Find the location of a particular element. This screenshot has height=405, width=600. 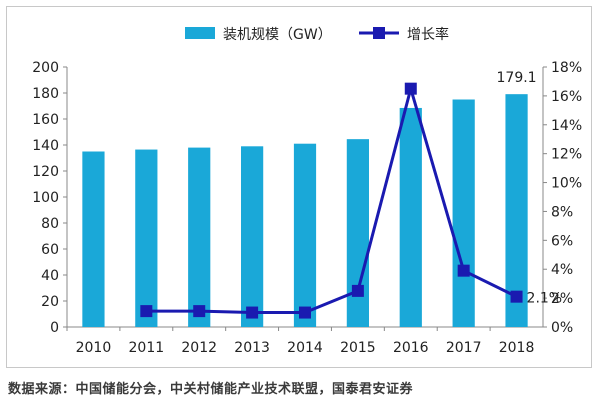

left-tick-label: 60 is located at coordinates (50, 250).